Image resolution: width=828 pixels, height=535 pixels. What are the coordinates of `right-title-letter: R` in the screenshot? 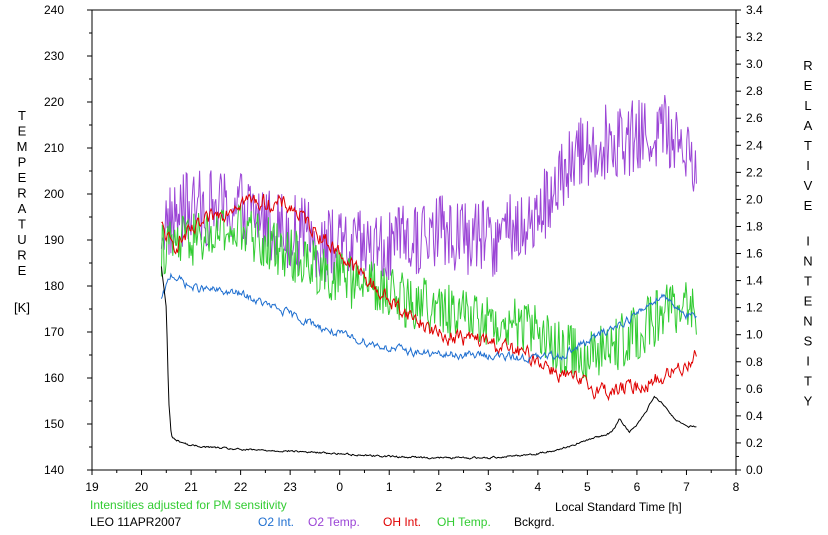 It's located at (807, 65).